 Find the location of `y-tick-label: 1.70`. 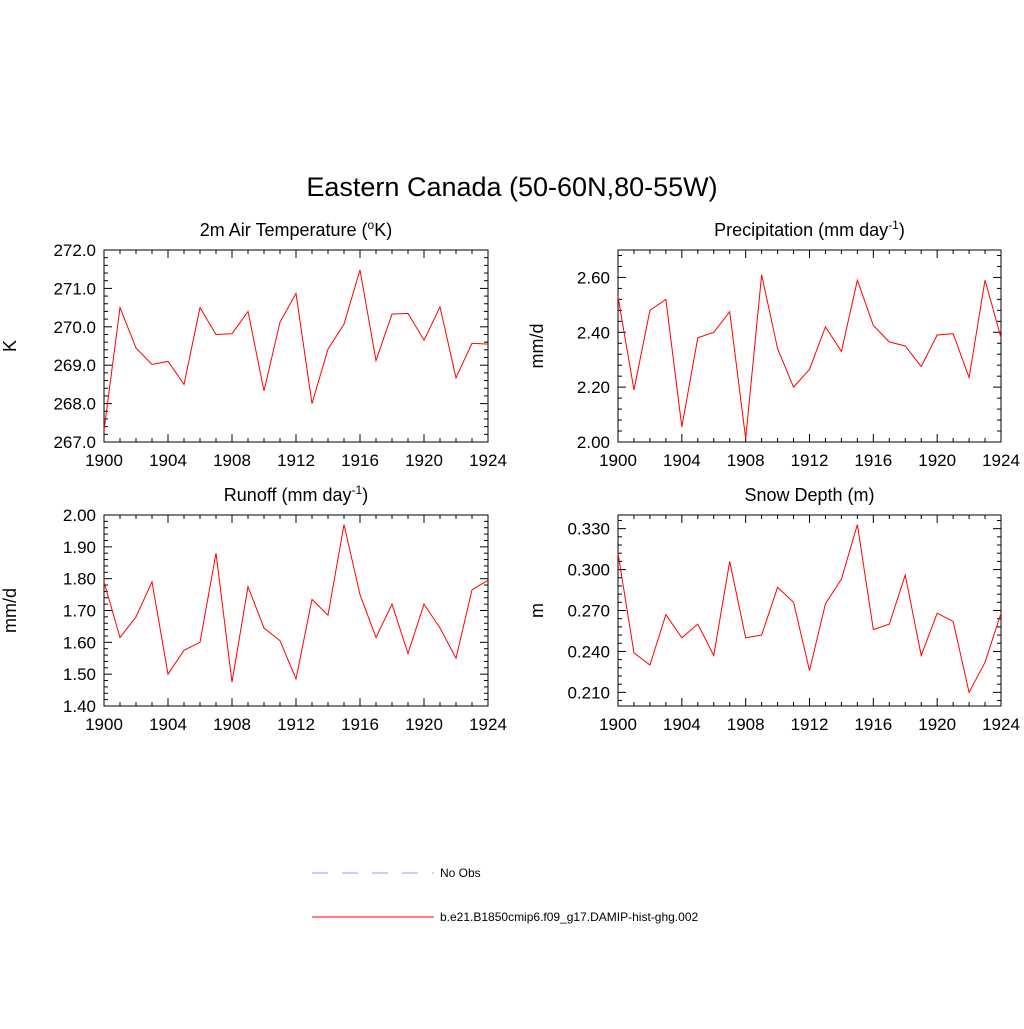

y-tick-label: 1.70 is located at coordinates (79, 611).